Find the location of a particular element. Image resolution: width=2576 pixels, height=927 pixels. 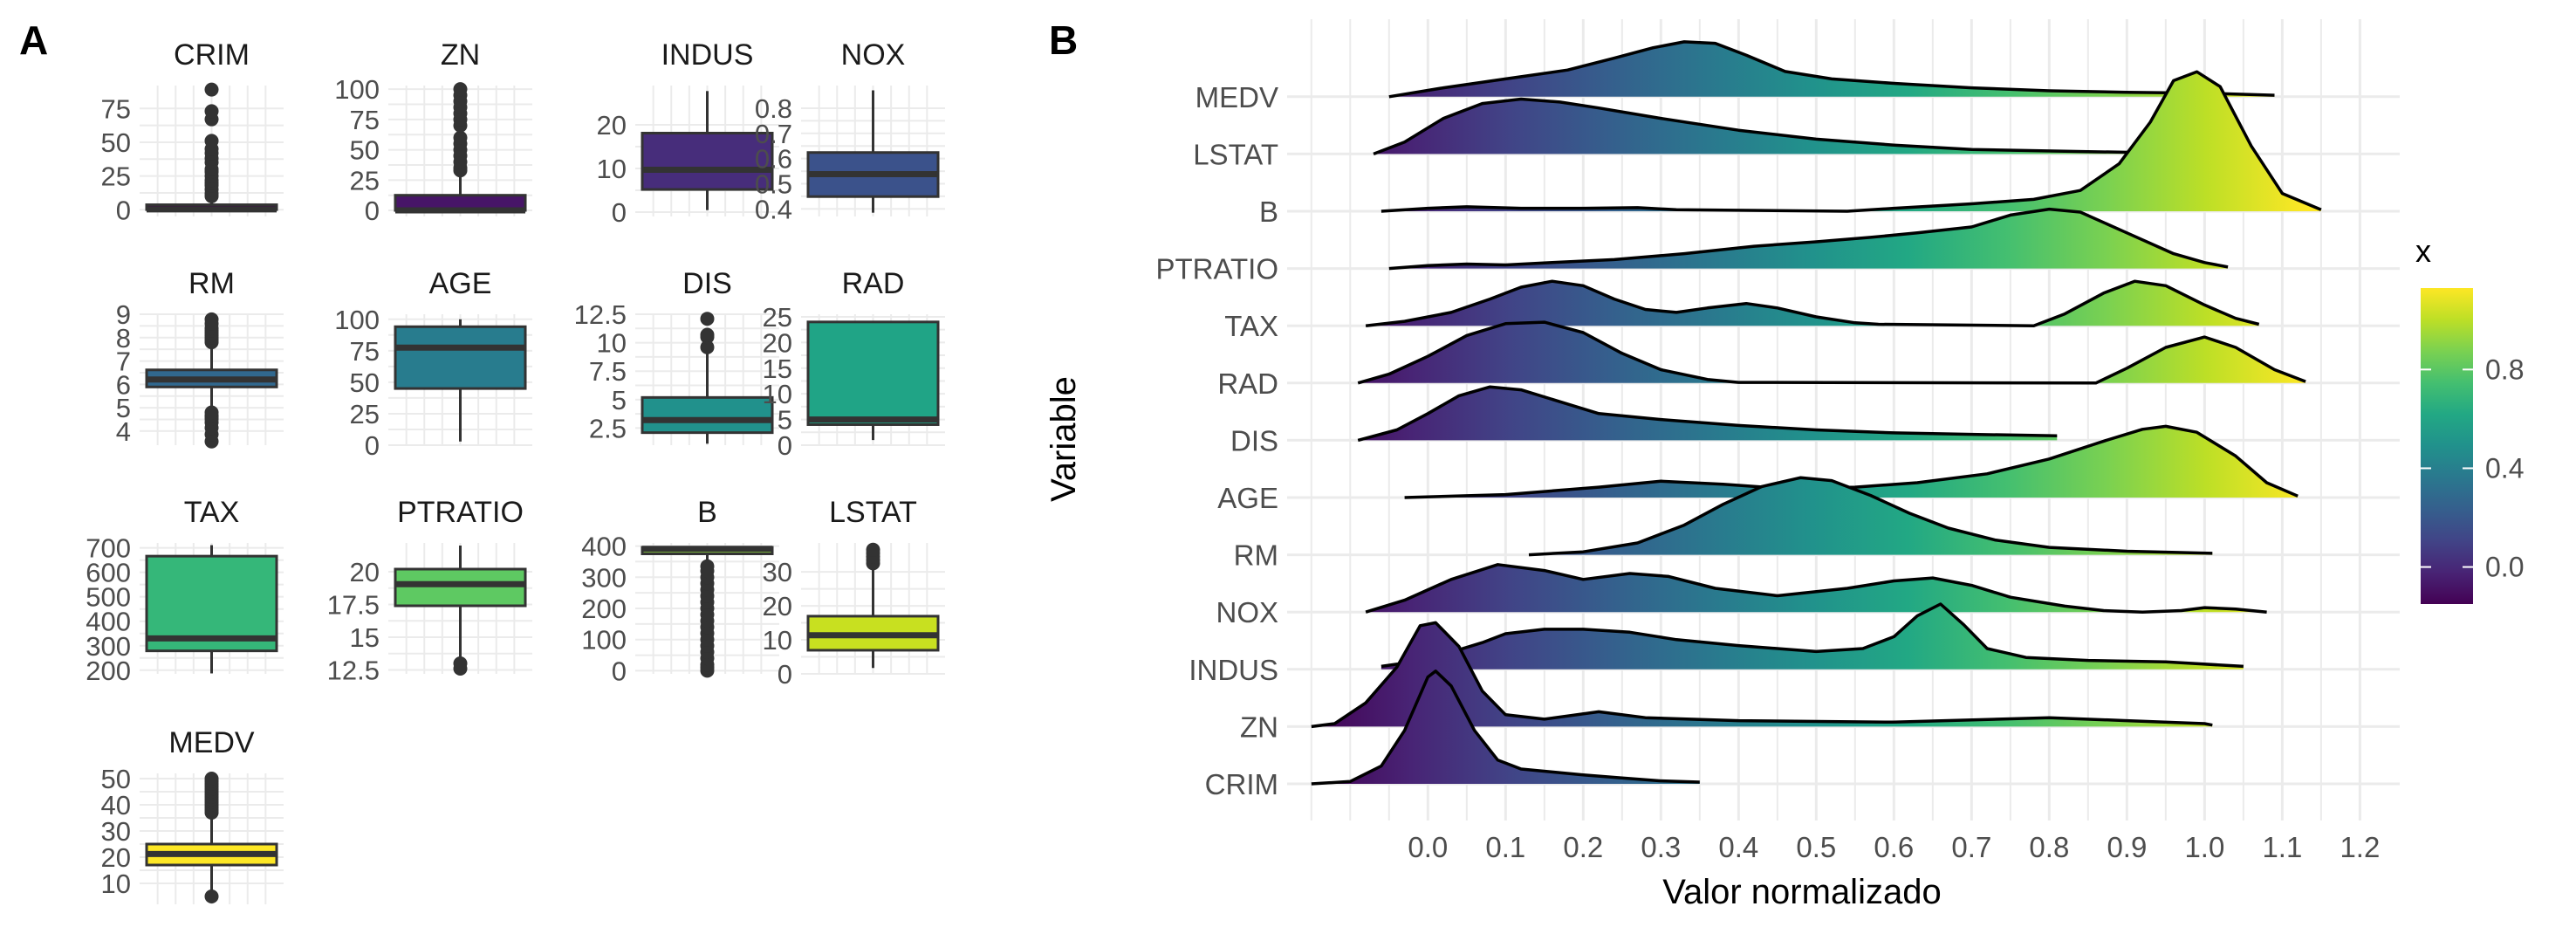

y-tick-label-tax: TAX is located at coordinates (1251, 326).